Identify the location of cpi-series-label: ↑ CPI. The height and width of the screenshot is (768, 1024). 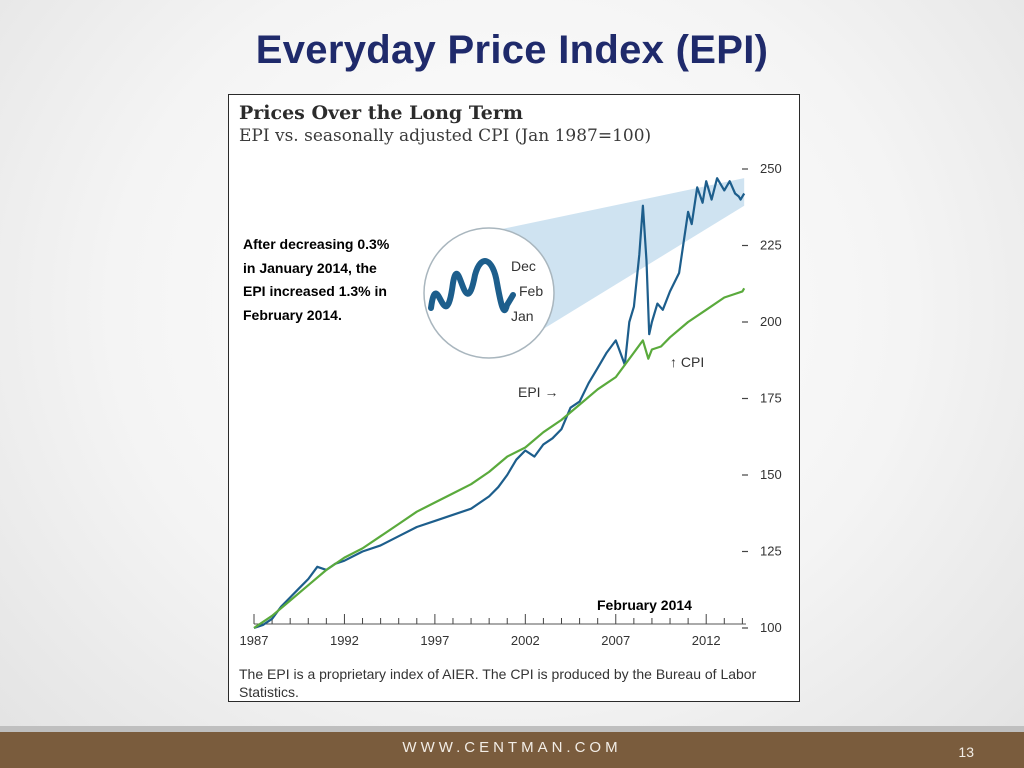
(687, 362).